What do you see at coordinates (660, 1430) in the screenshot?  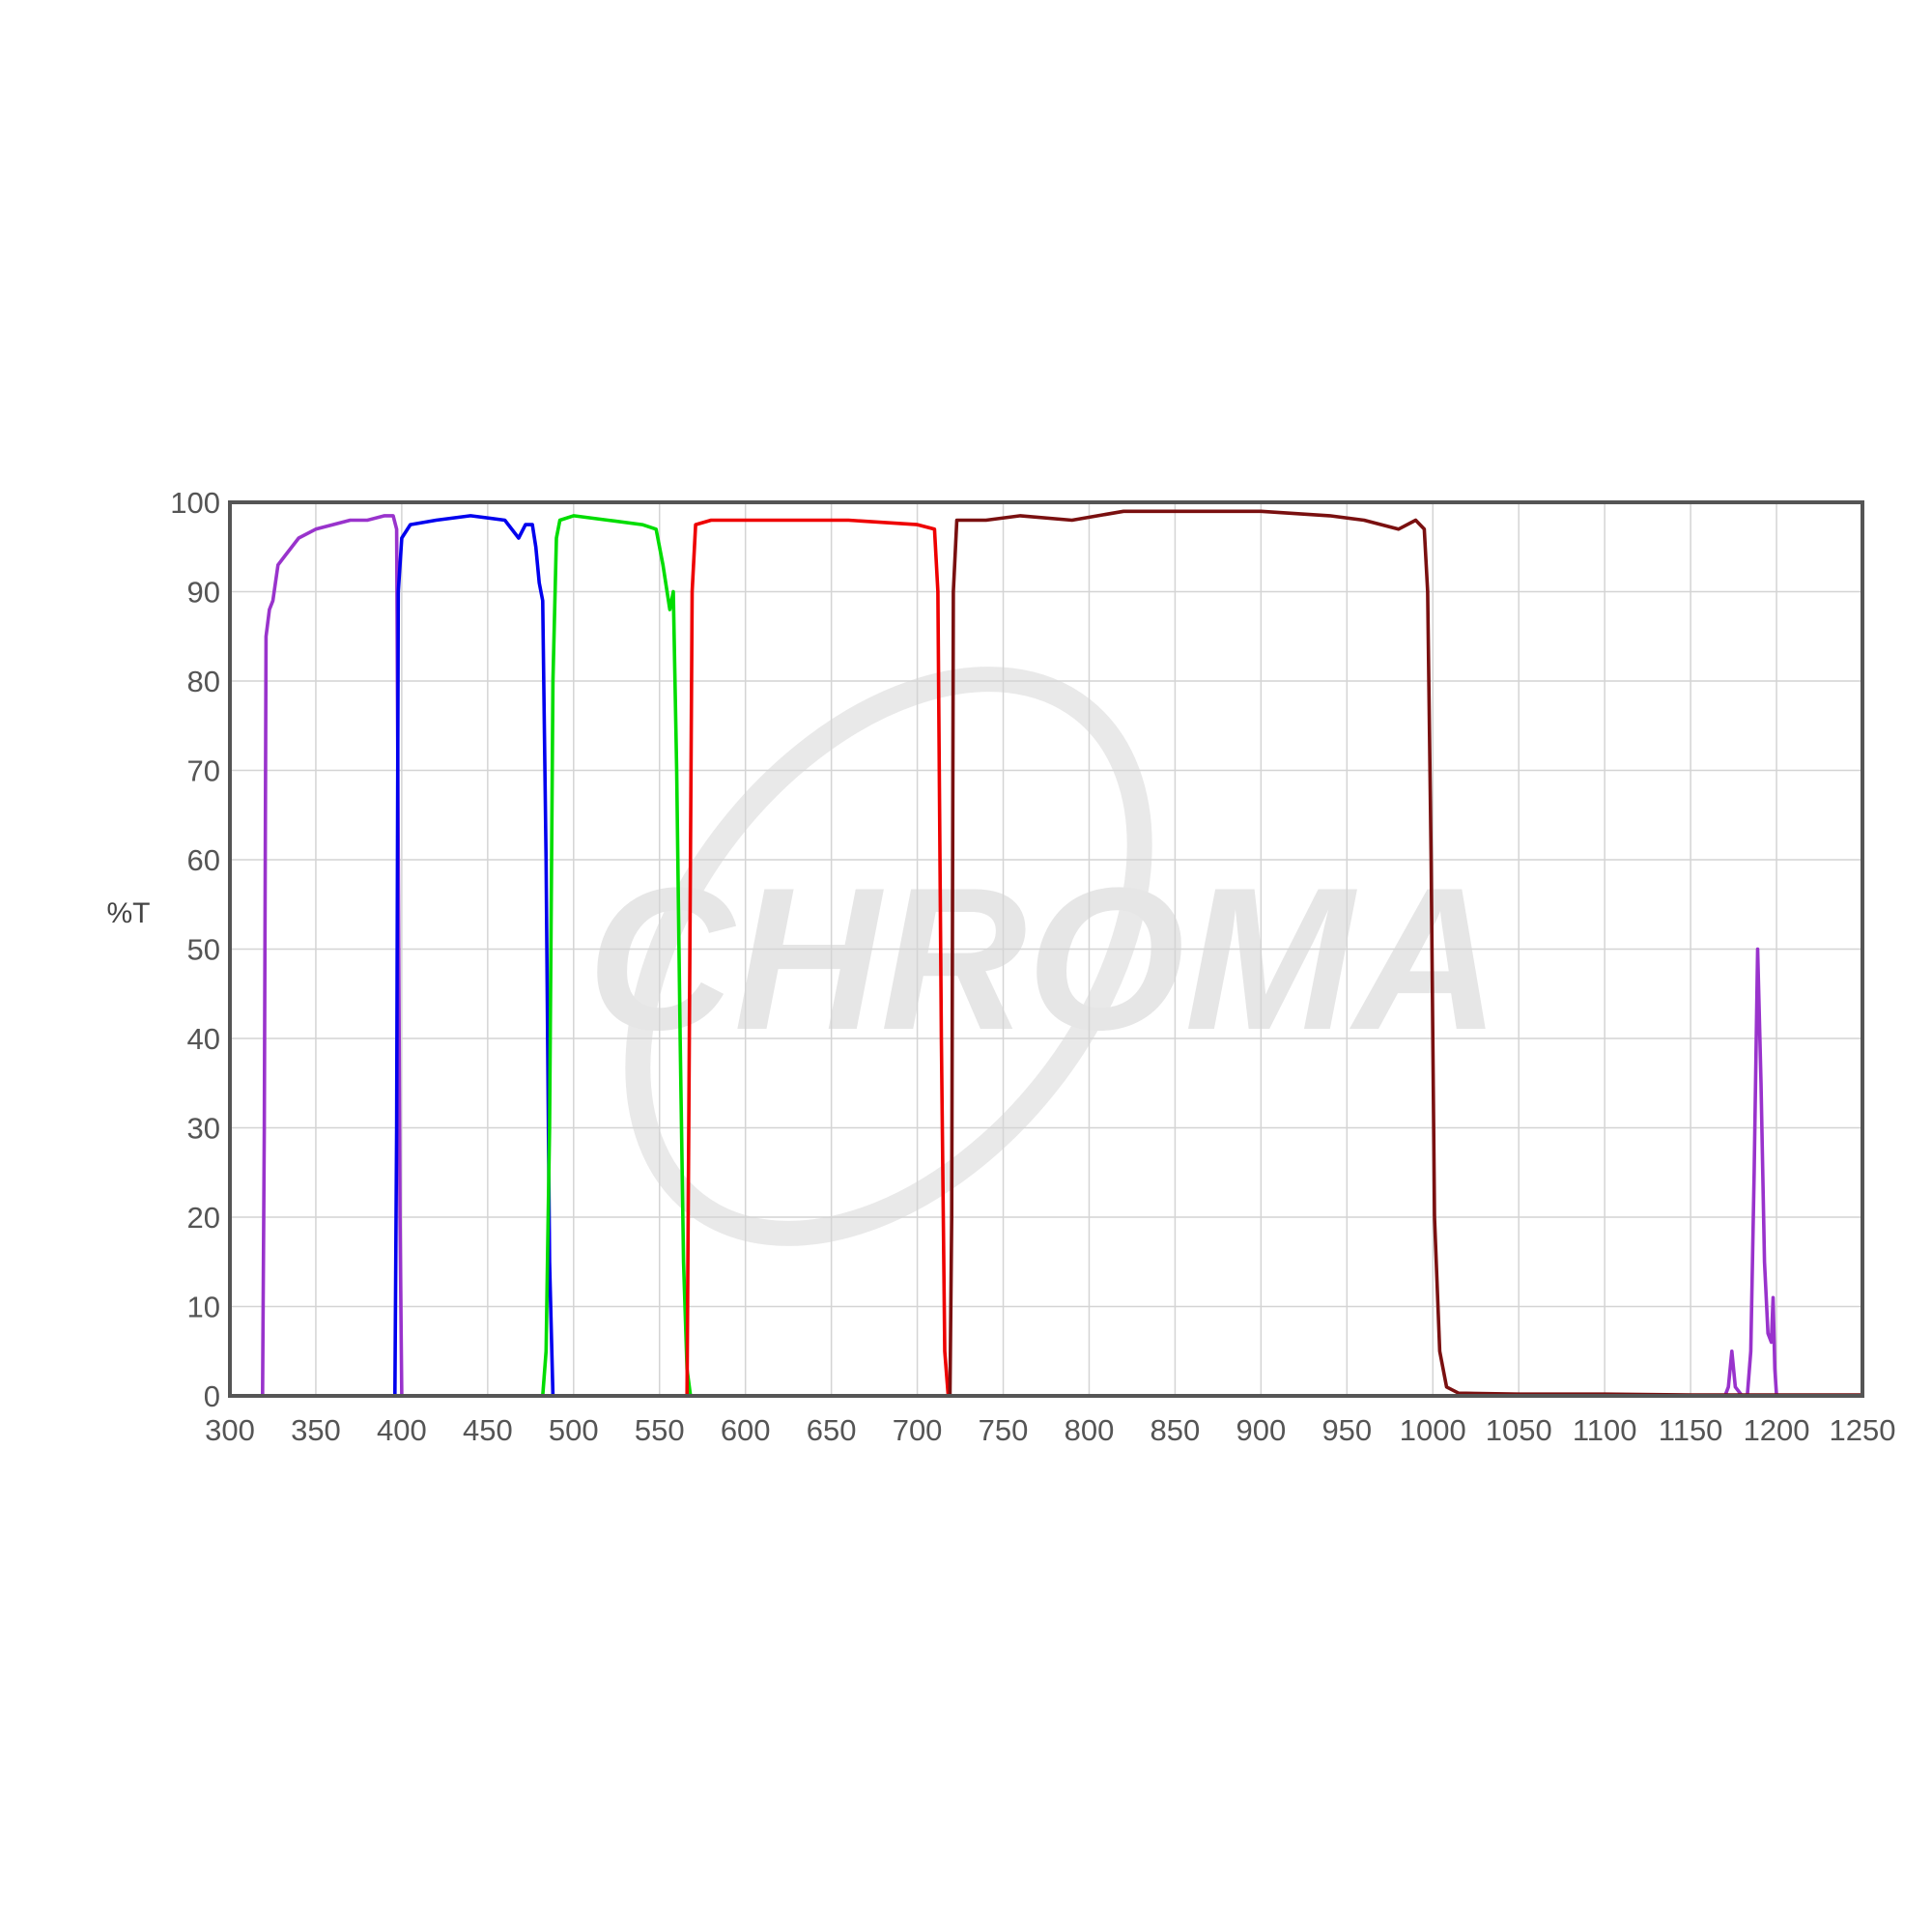 I see `x-tick-label-550: 550` at bounding box center [660, 1430].